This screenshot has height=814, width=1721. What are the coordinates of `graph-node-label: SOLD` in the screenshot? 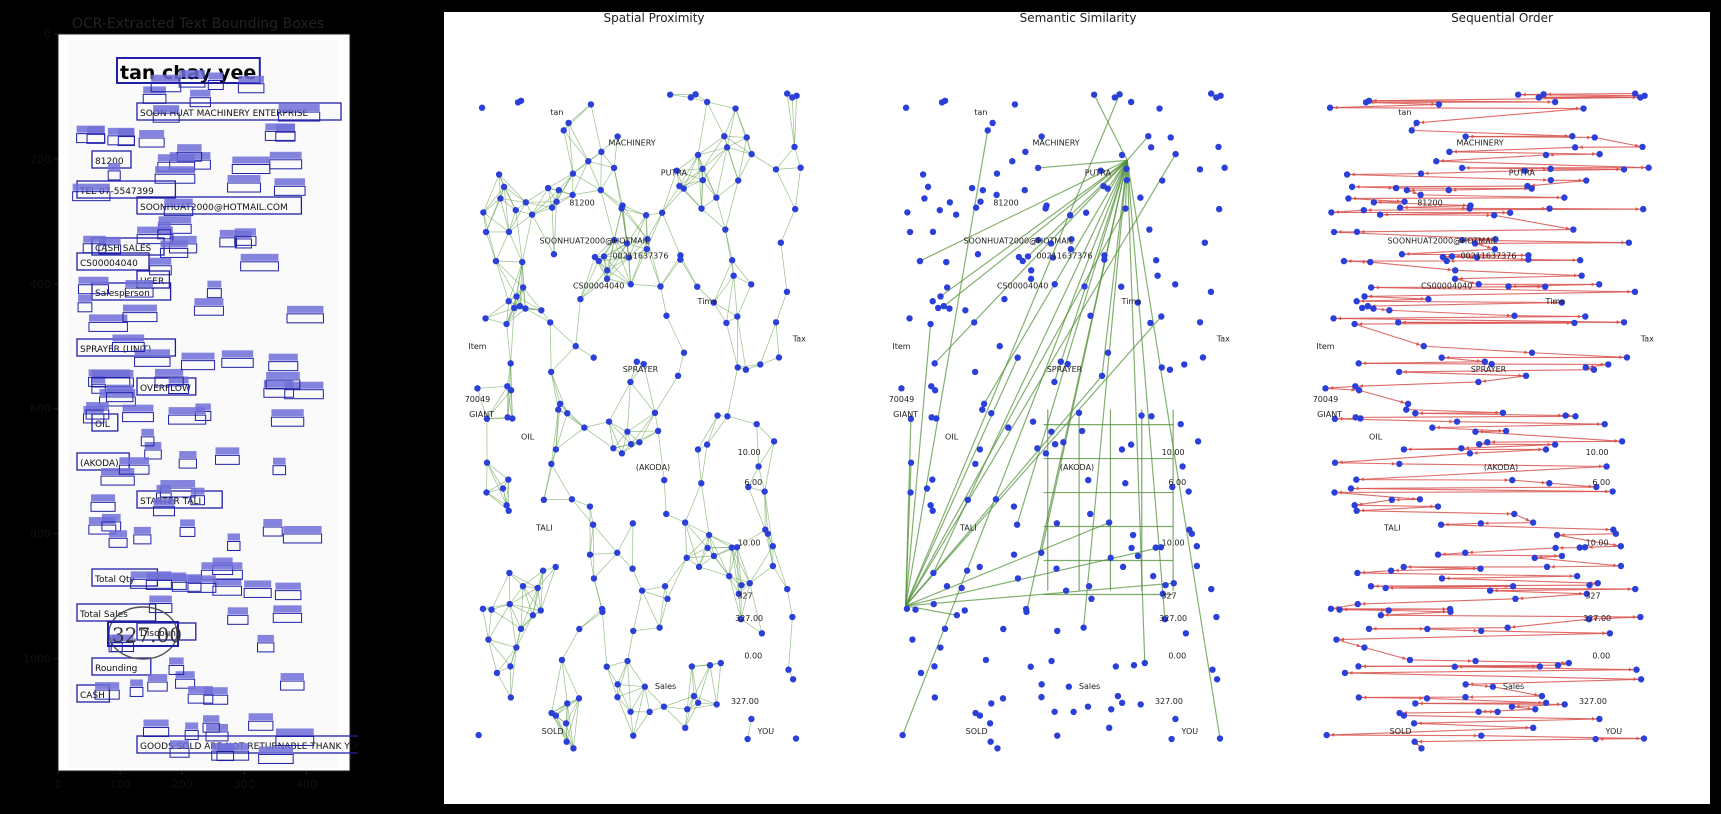 It's located at (1401, 731).